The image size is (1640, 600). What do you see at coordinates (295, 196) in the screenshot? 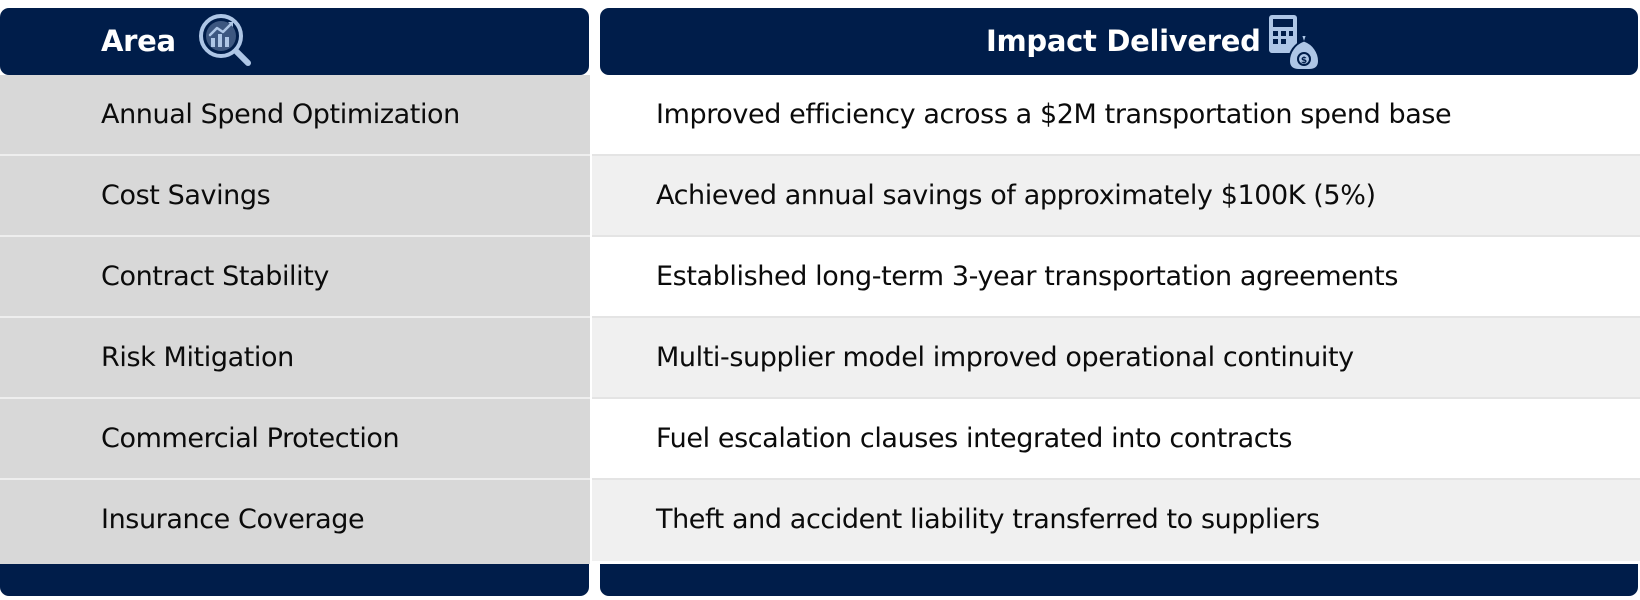
I see `table-row: Cost Savings` at bounding box center [295, 196].